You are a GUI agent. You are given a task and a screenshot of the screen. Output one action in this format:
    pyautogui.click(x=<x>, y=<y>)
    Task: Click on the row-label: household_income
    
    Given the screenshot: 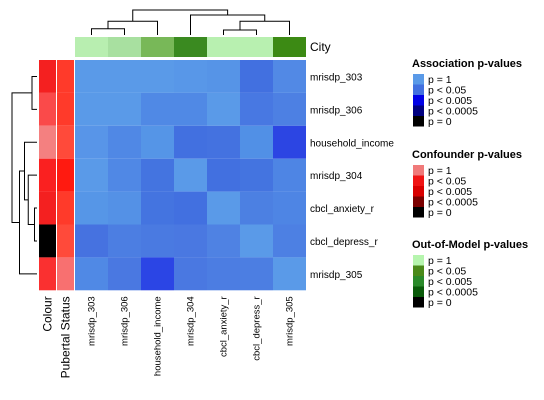 What is the action you would take?
    pyautogui.click(x=352, y=143)
    